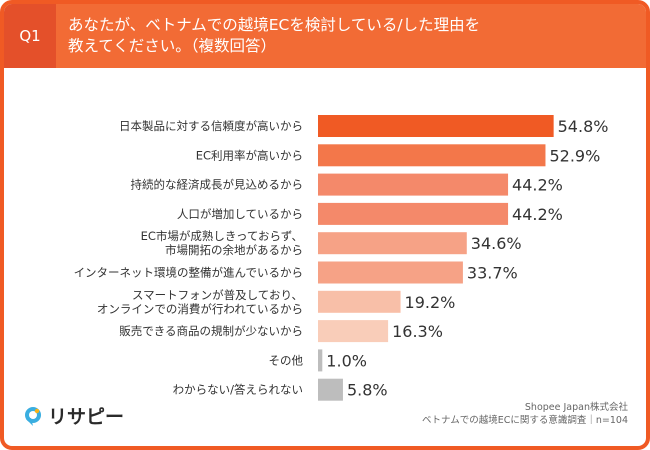 The width and height of the screenshot is (650, 450). Describe the element at coordinates (240, 214) in the screenshot. I see `category-label: 人口が増加しているから` at that location.